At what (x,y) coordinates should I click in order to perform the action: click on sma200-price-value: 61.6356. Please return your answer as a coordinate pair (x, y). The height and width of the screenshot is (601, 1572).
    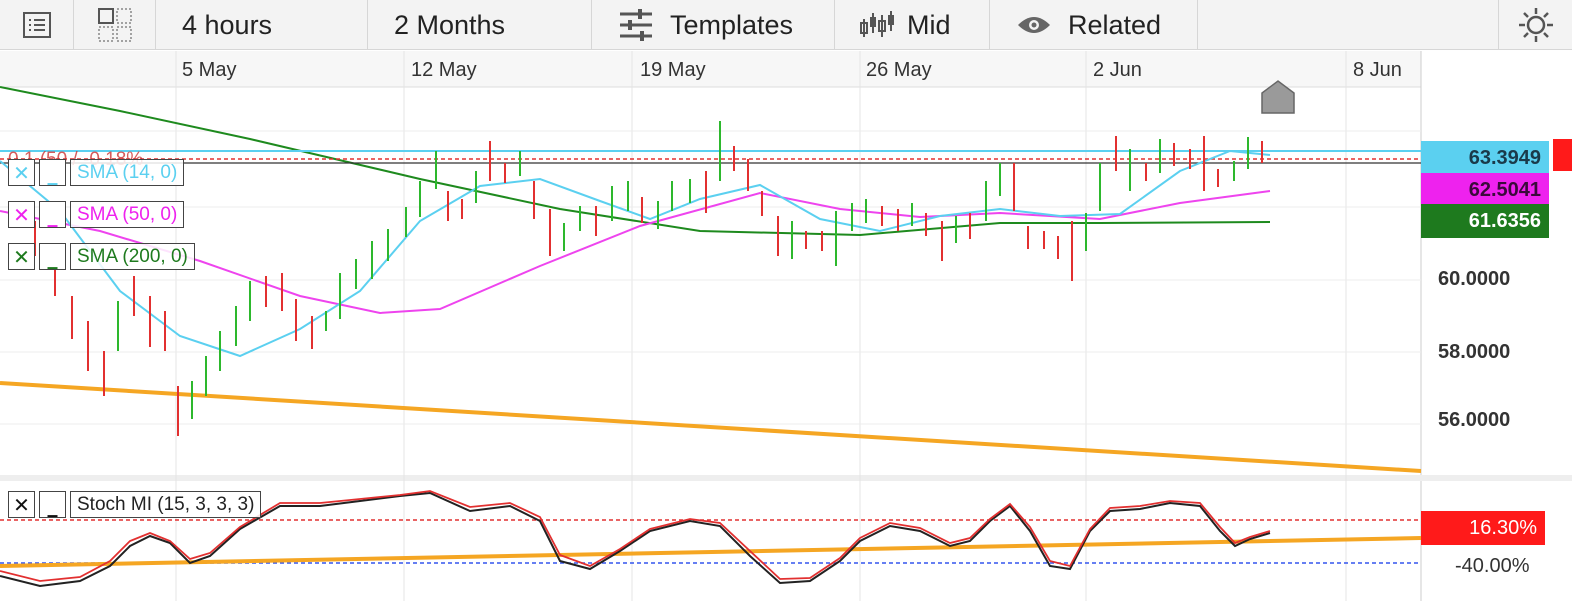
    Looking at the image, I should click on (1504, 220).